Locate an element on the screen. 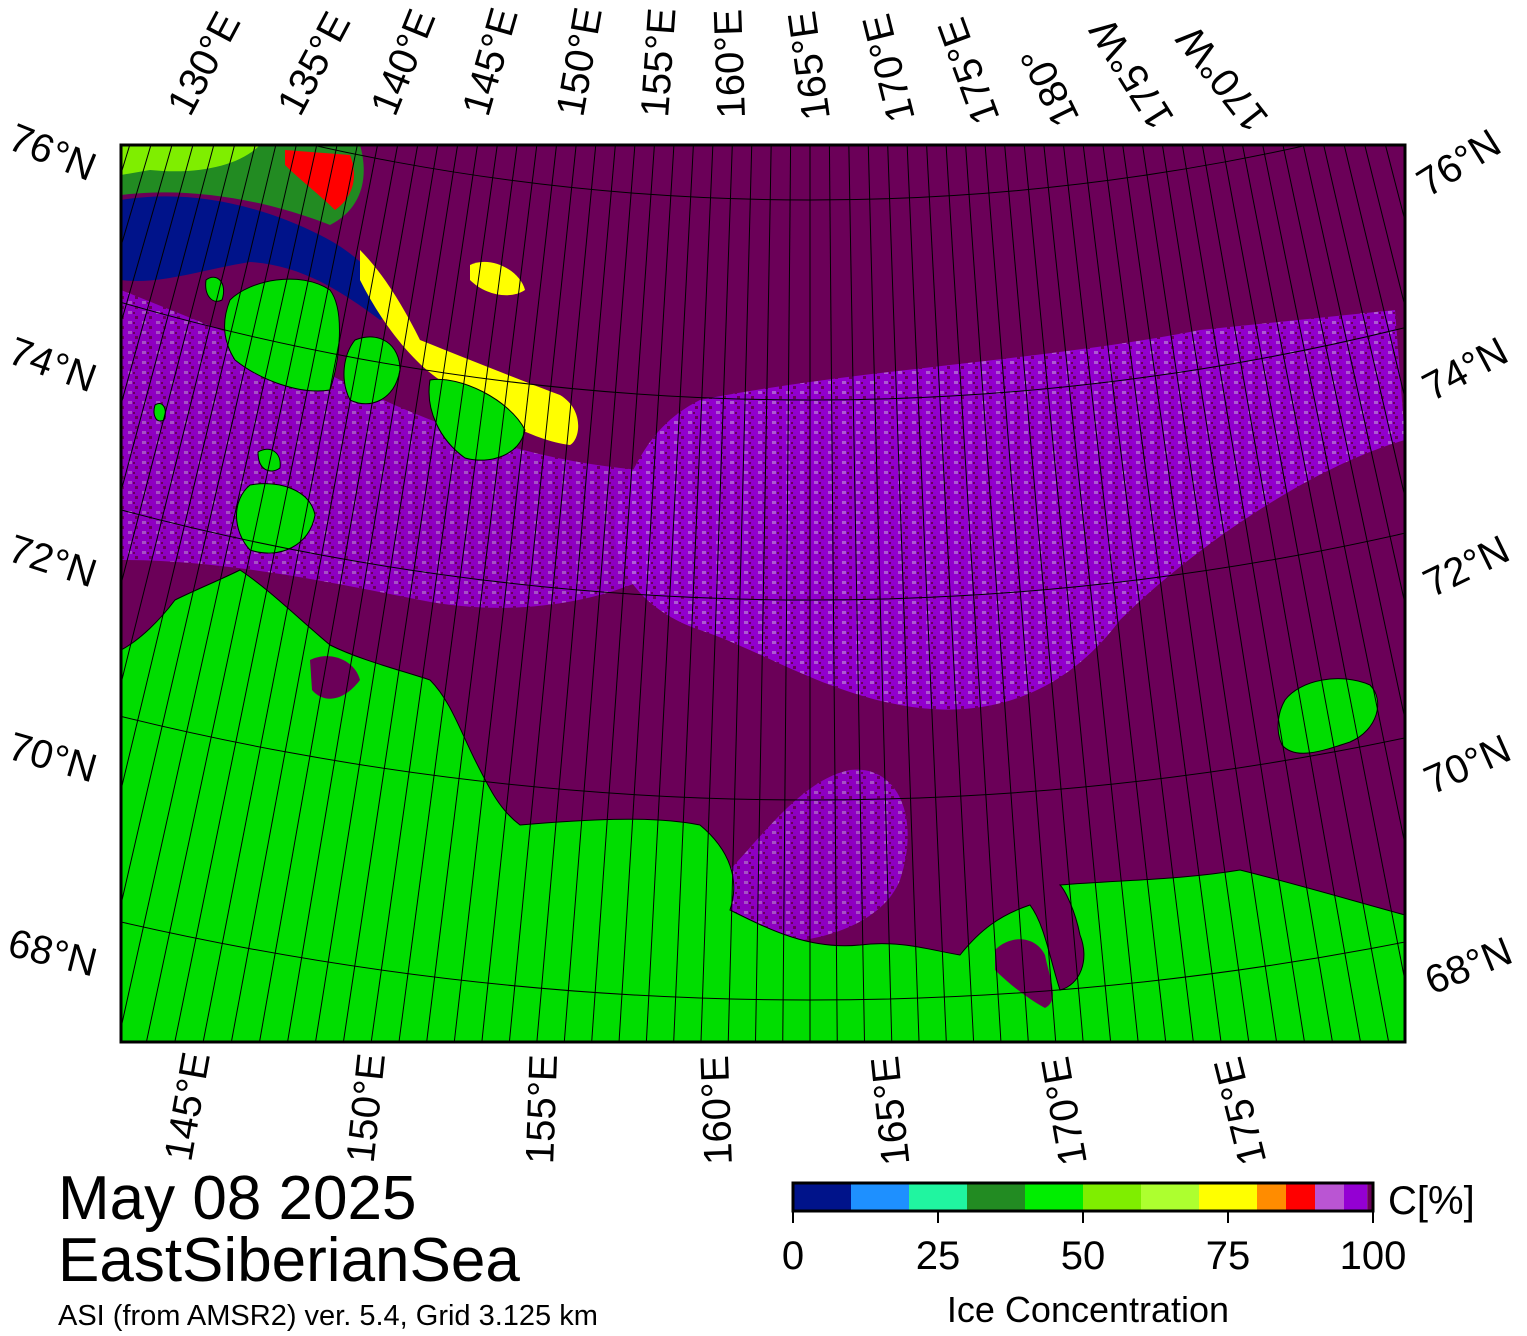 This screenshot has height=1336, width=1527. bottom-longitude-label: 160°E is located at coordinates (717, 1110).